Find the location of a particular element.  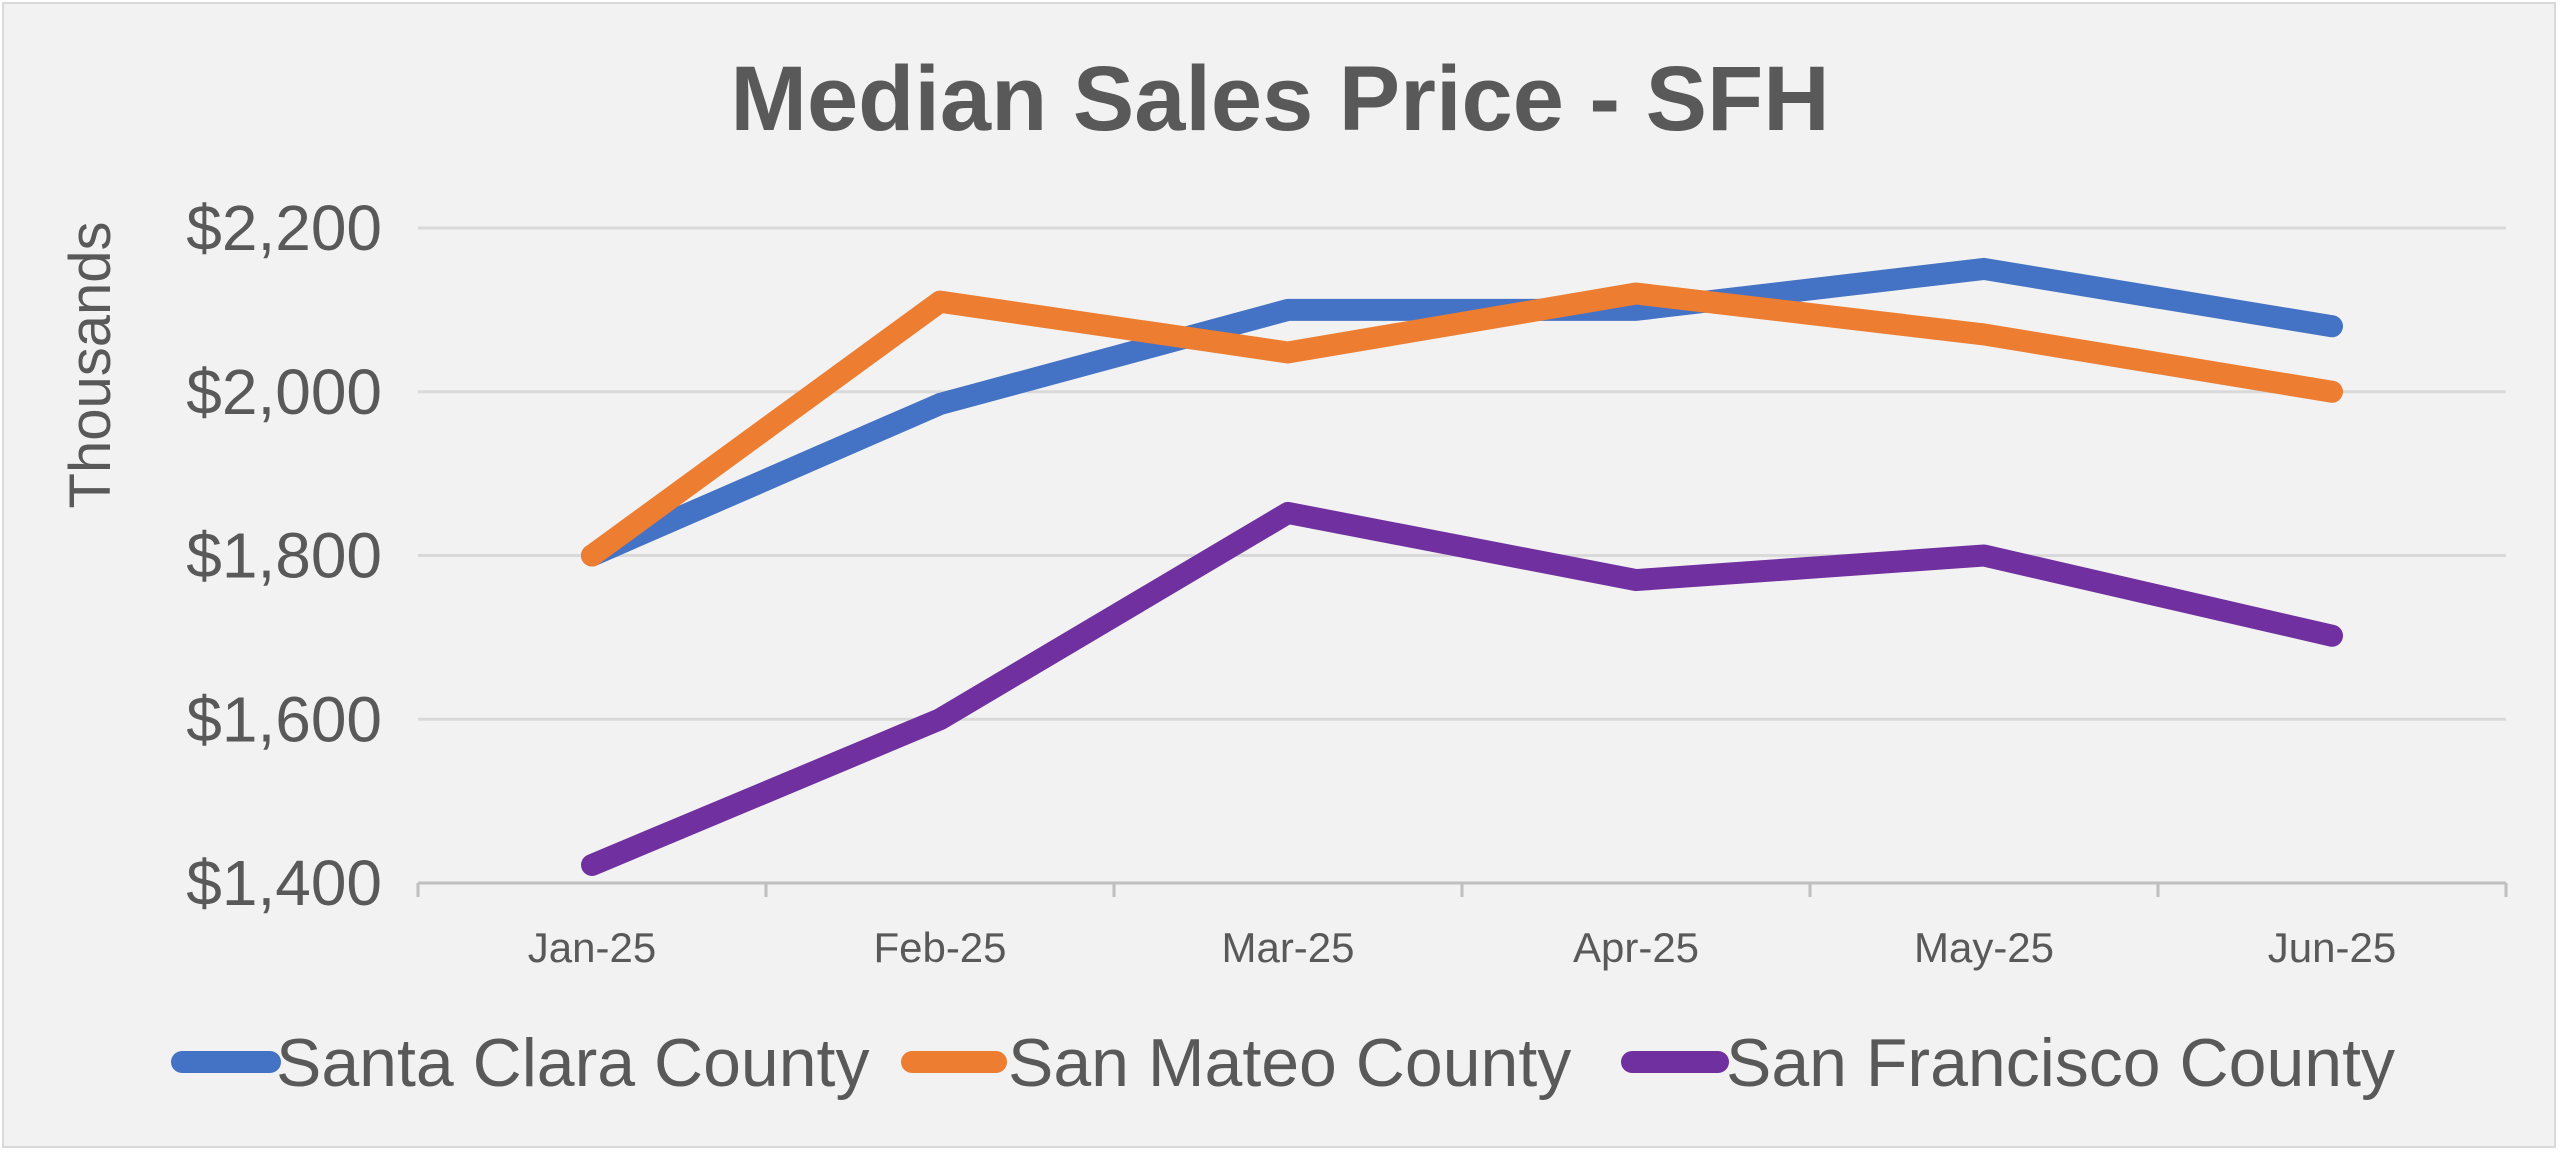

chart-title: Median Sales Price - SFH is located at coordinates (1279, 99).